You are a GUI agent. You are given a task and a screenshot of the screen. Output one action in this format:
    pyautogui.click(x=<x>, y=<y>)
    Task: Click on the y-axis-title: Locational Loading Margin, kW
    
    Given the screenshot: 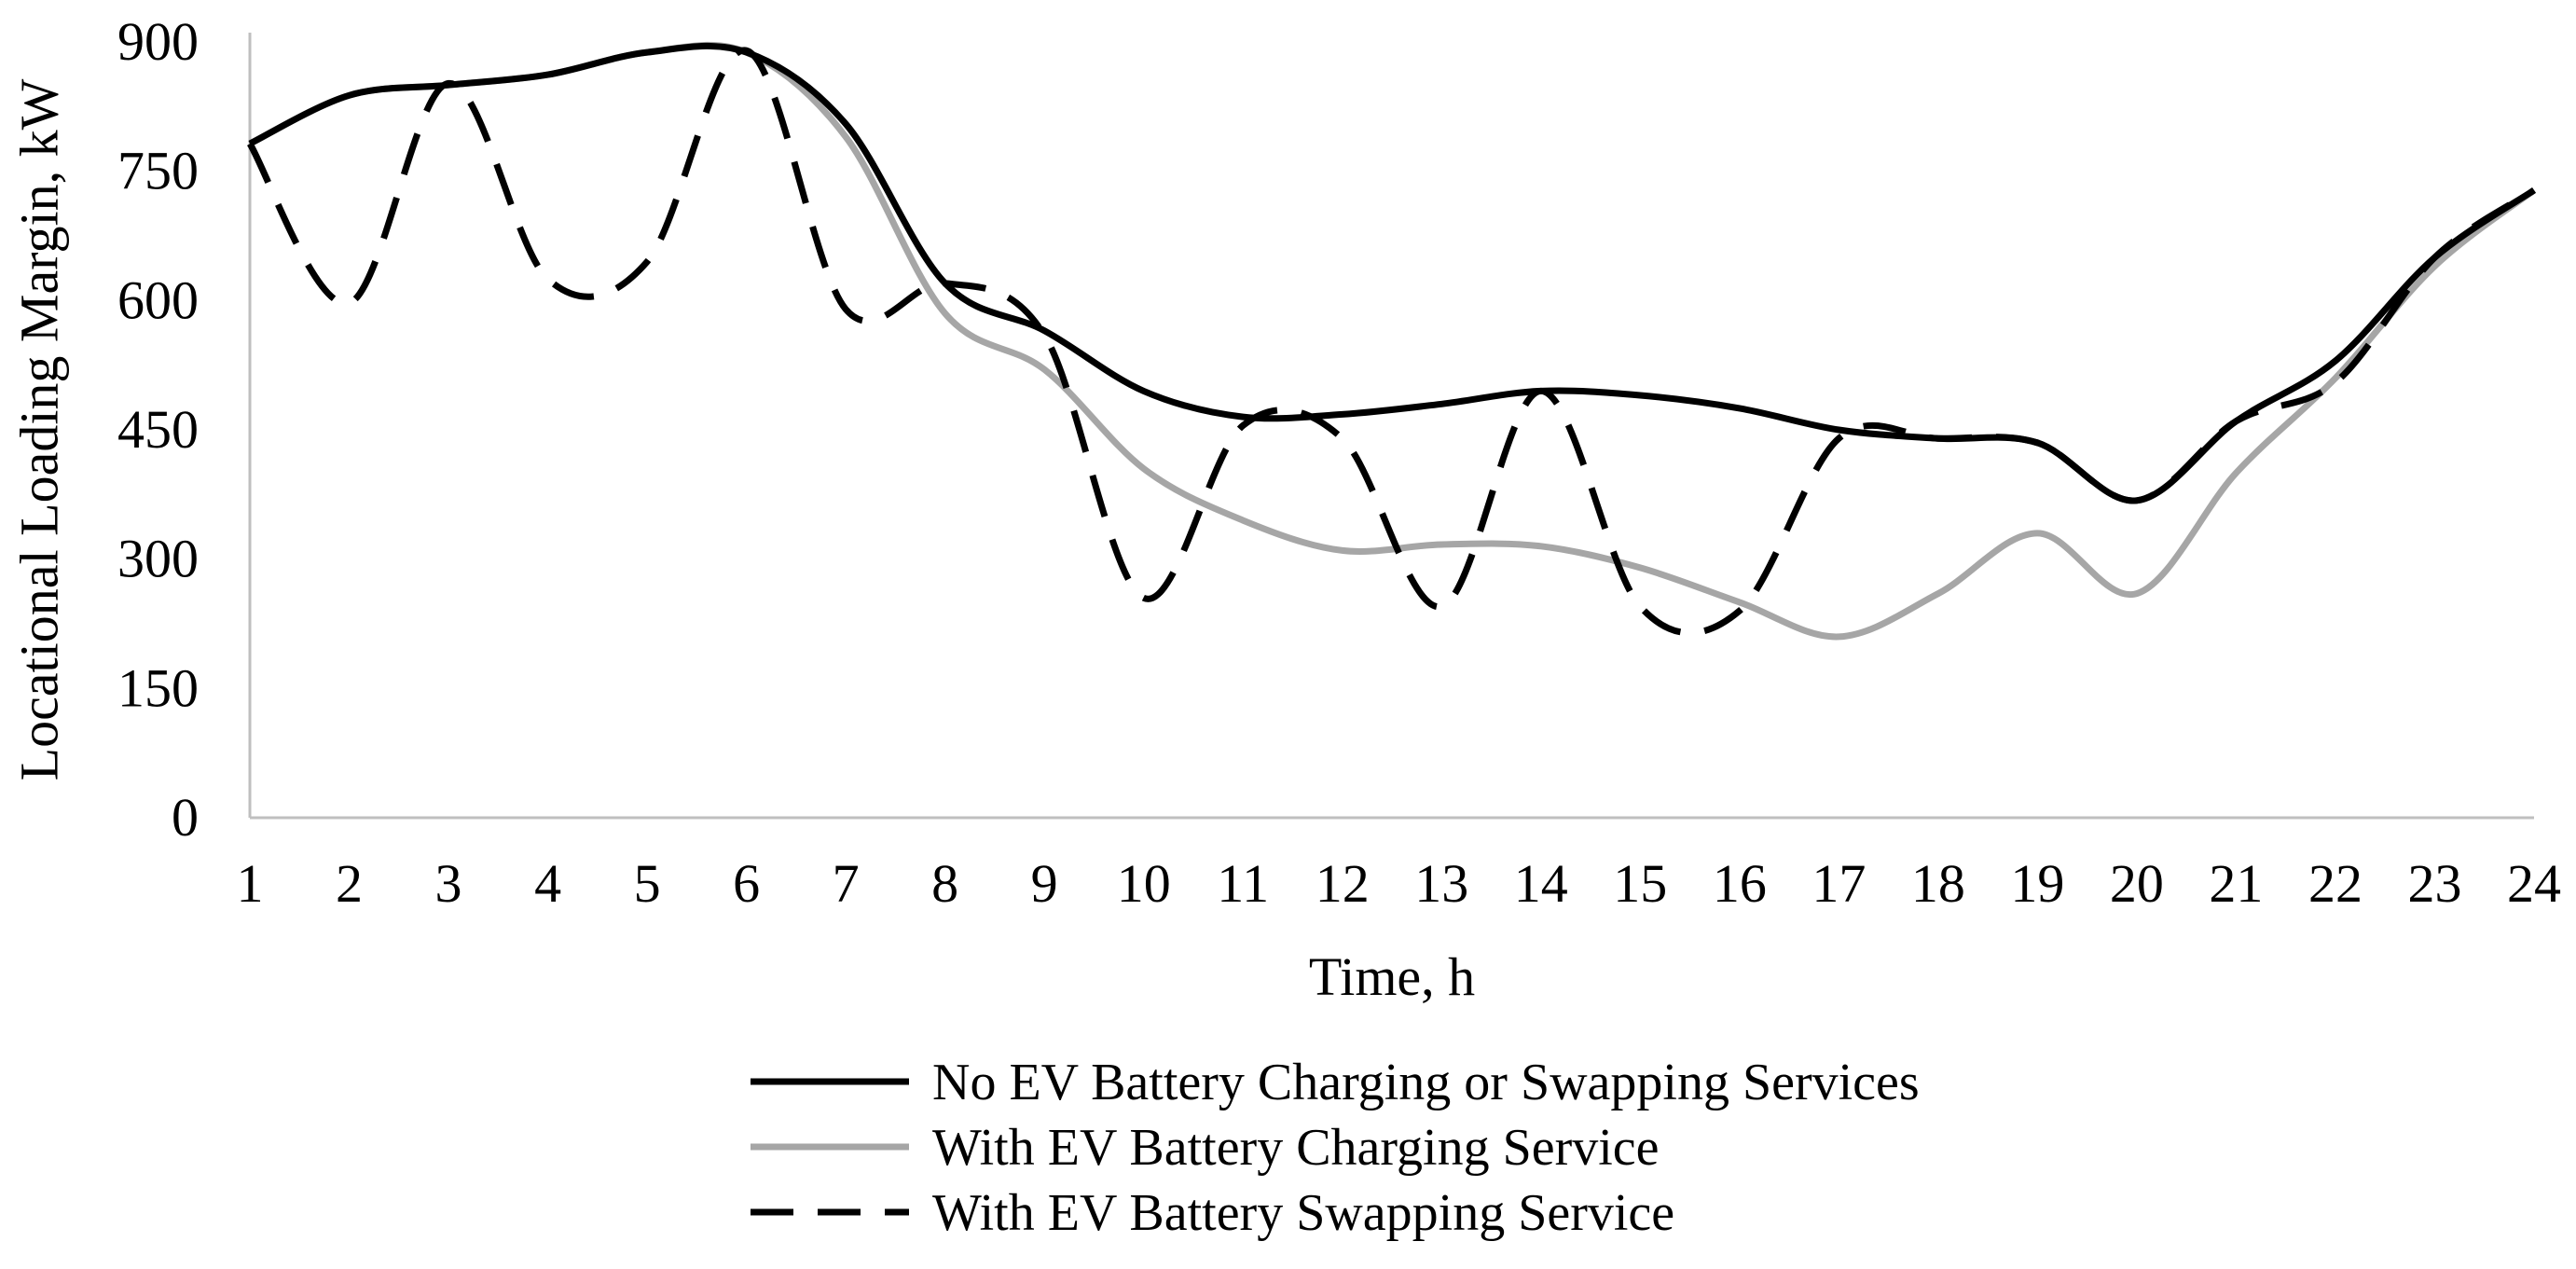 What is the action you would take?
    pyautogui.click(x=39, y=429)
    